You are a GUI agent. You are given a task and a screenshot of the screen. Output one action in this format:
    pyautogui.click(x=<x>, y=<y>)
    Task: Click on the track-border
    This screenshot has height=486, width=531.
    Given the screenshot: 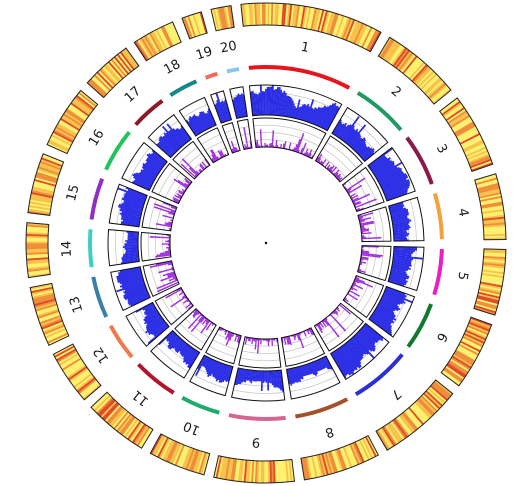 What is the action you would take?
    pyautogui.click(x=338, y=327)
    